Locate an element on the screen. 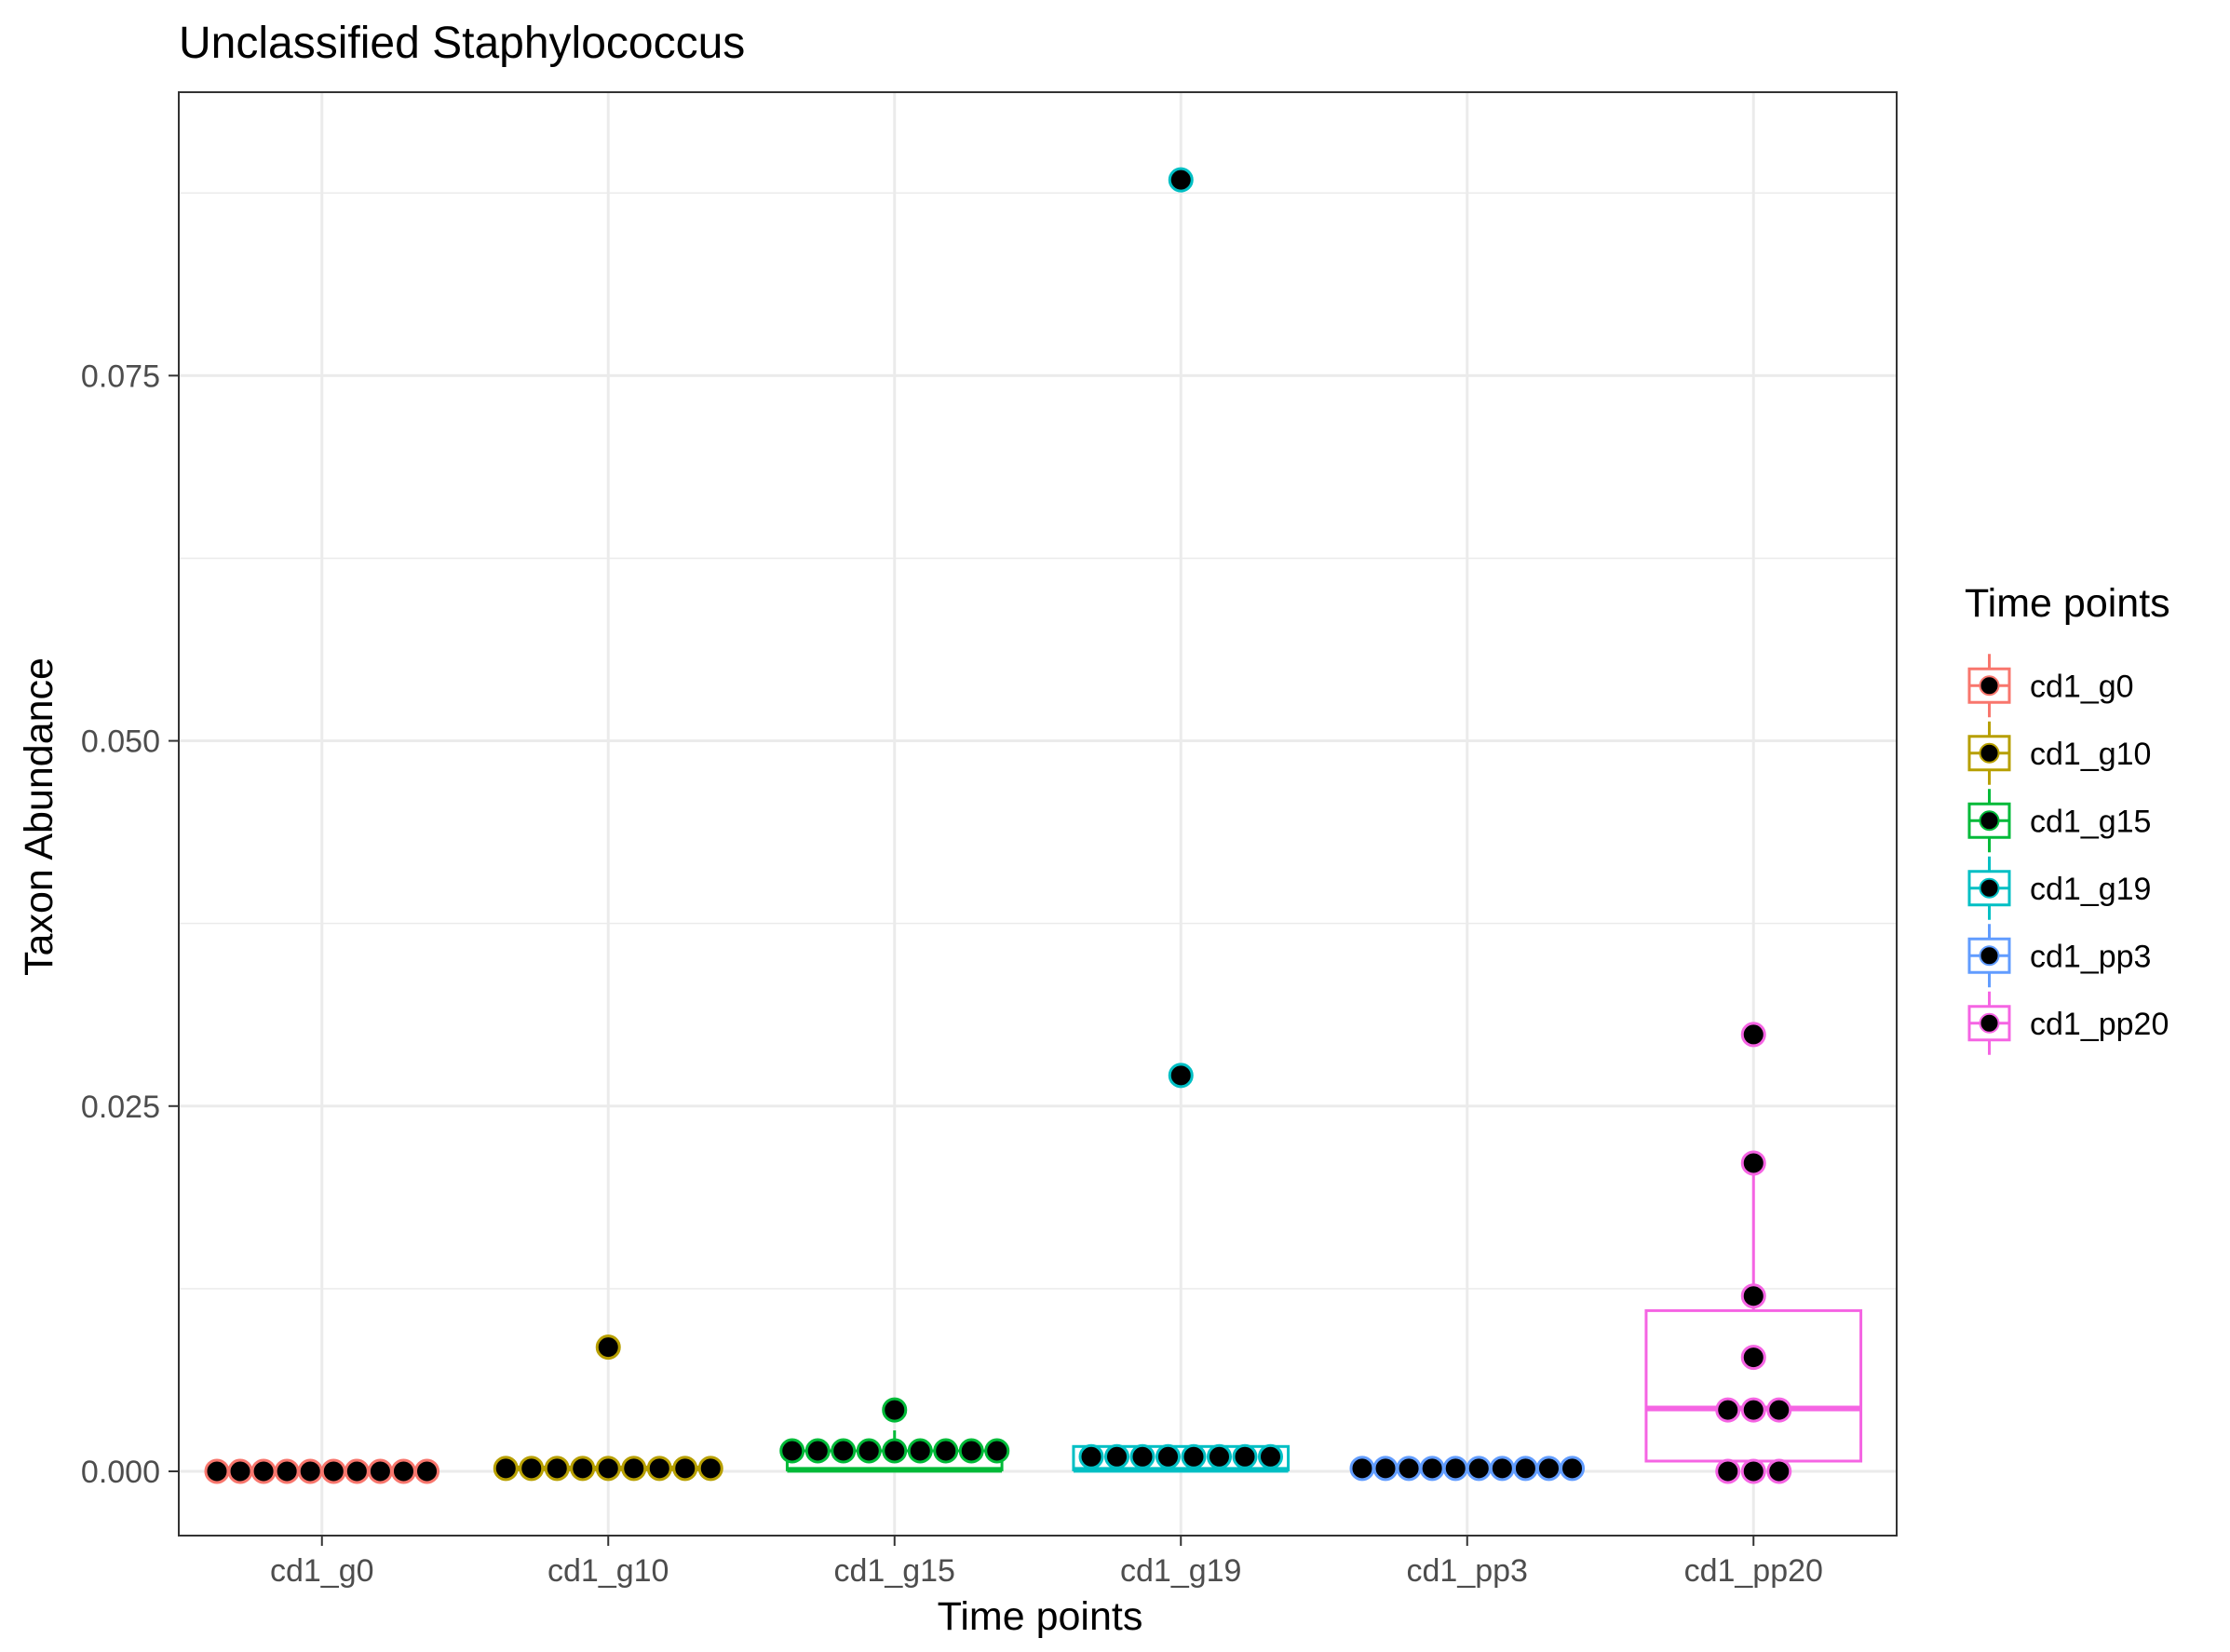 This screenshot has width=2230, height=1652. box-group-cd1_pp3 is located at coordinates (1467, 1469).